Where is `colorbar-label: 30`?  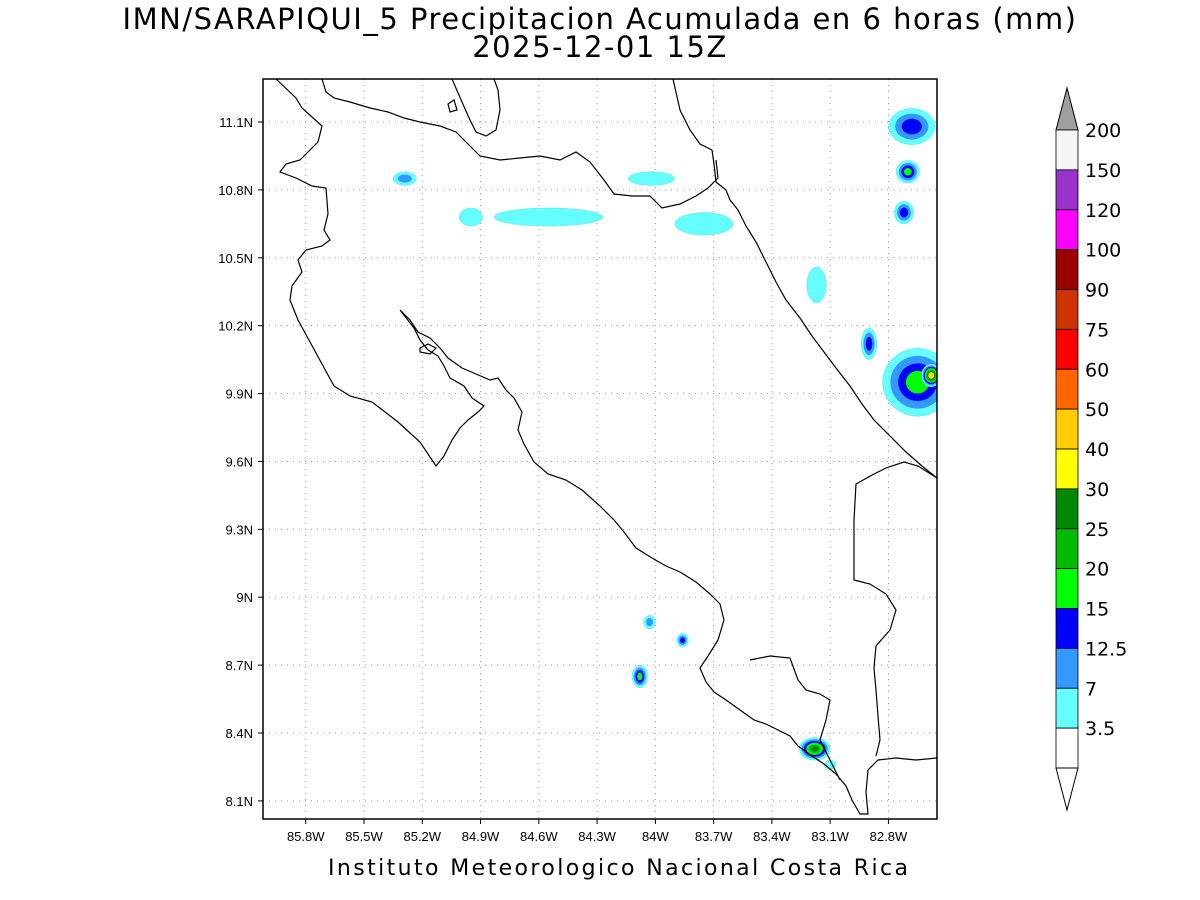 colorbar-label: 30 is located at coordinates (1097, 490).